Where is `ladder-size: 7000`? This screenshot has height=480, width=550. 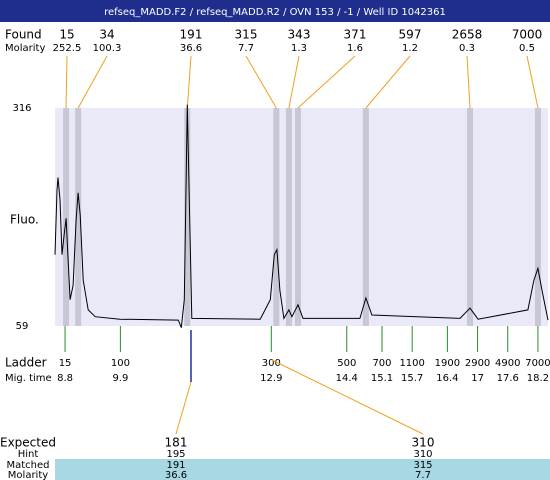 ladder-size: 7000 is located at coordinates (537, 363).